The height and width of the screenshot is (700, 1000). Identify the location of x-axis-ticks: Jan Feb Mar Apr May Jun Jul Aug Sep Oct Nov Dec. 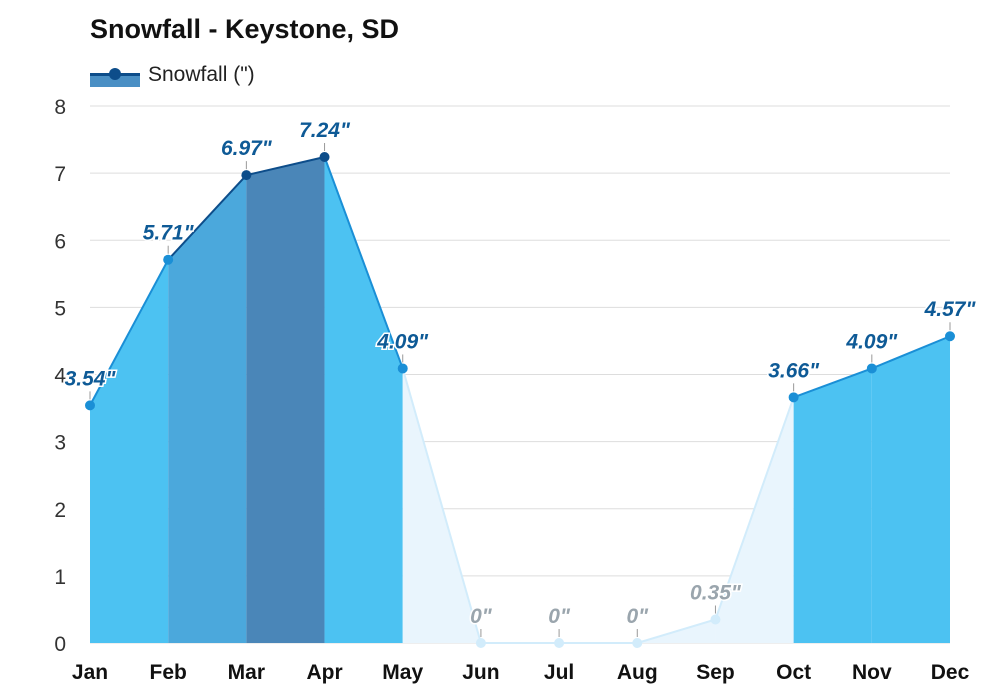
(521, 672).